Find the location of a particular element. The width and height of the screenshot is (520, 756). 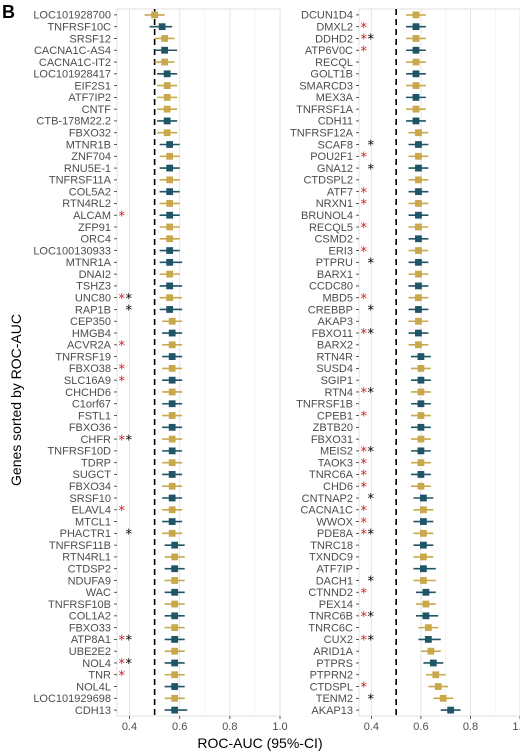

left-gene-label: FBXO33 is located at coordinates (90, 628).